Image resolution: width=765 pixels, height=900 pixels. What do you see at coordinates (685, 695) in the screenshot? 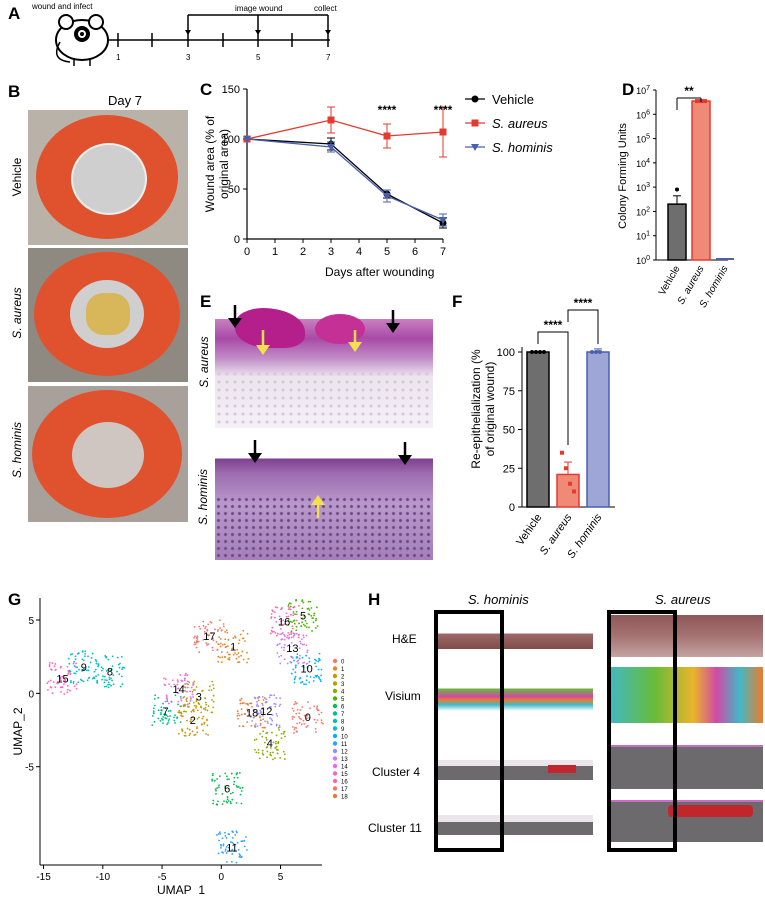
I see `spatial-aureus-visium` at bounding box center [685, 695].